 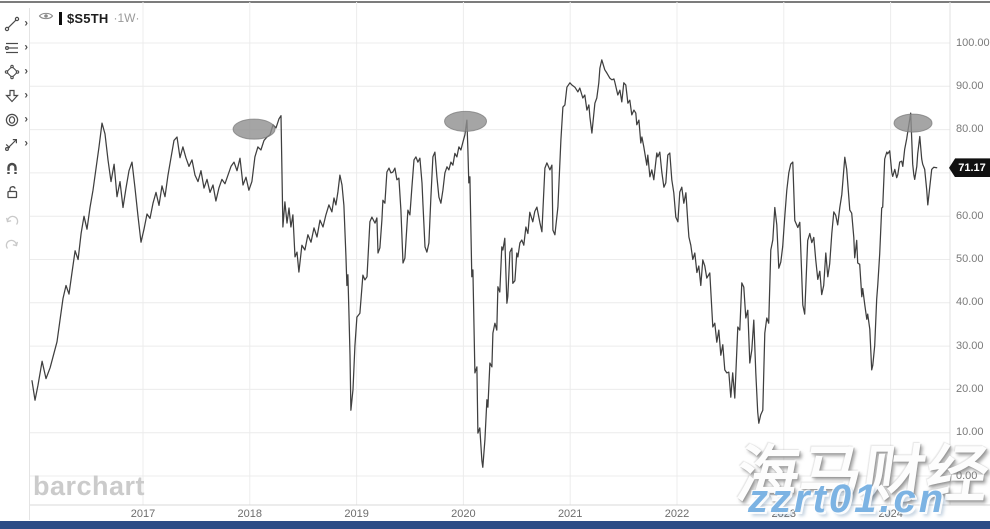 I want to click on x-axis-label: 2022, so click(x=677, y=514).